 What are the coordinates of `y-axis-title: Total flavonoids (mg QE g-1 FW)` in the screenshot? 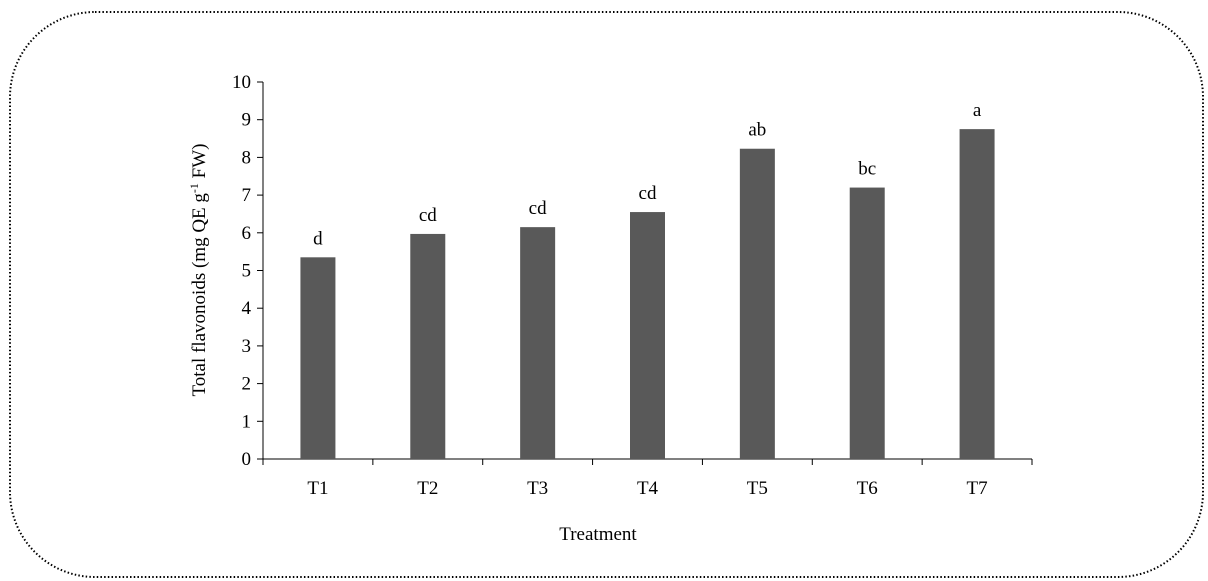 It's located at (198, 270).